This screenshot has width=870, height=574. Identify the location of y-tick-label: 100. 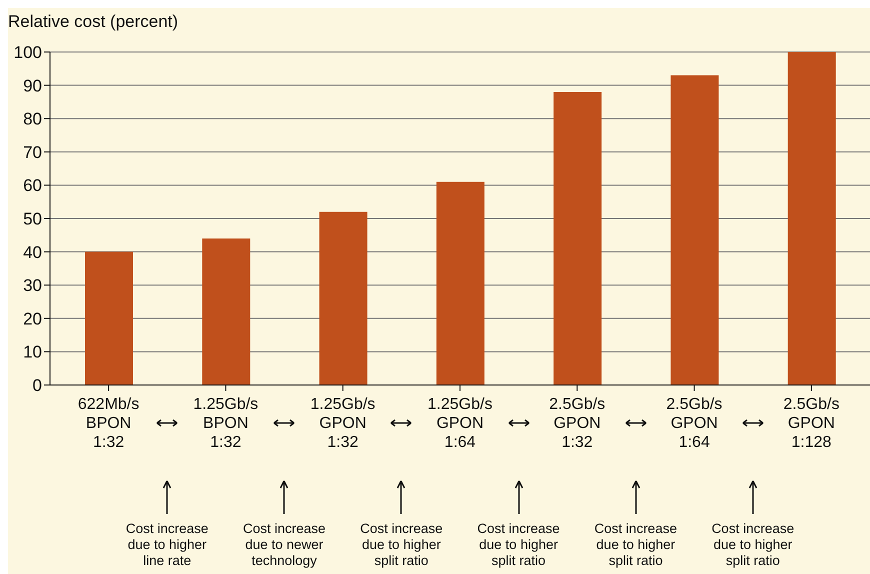
(28, 52).